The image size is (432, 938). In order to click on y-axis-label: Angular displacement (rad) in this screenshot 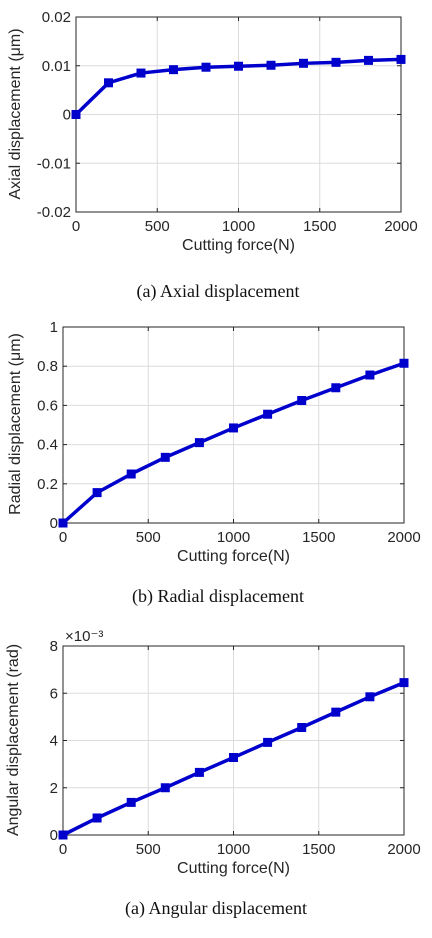, I will do `click(13, 740)`.